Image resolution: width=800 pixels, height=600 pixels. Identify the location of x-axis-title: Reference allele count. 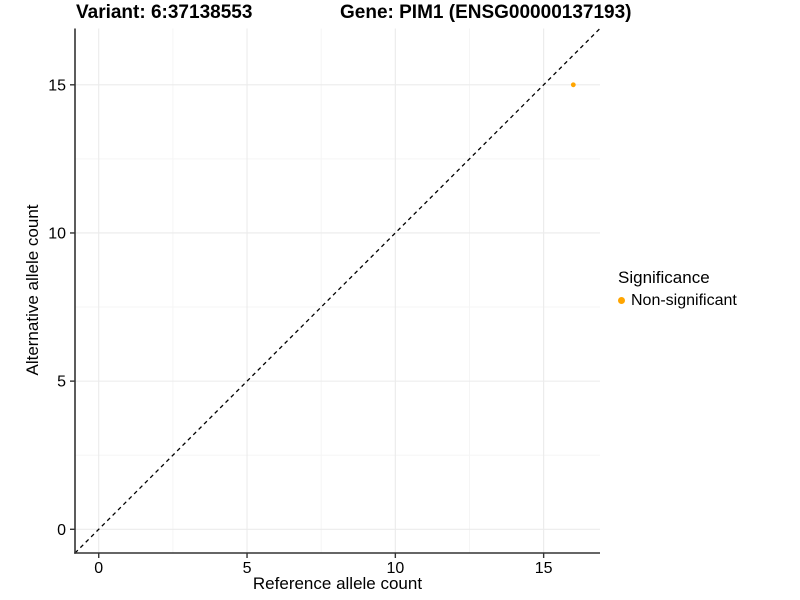
(337, 583).